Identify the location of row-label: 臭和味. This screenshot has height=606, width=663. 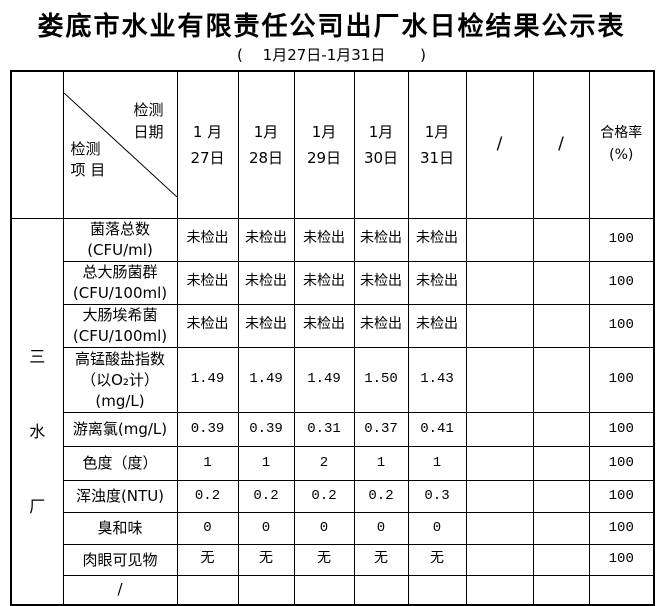
(120, 528).